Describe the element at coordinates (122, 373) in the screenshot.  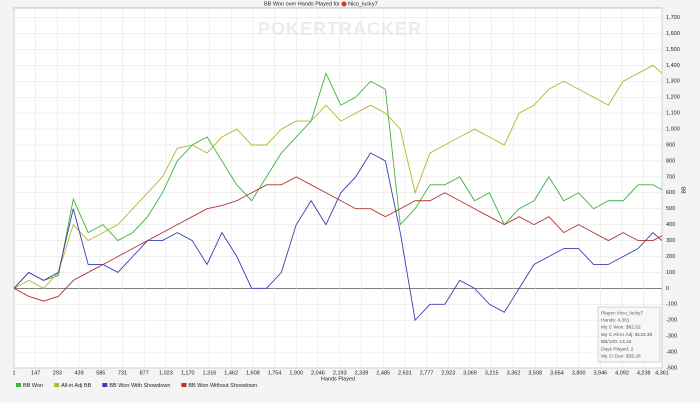
I see `x-tick-label: 731` at that location.